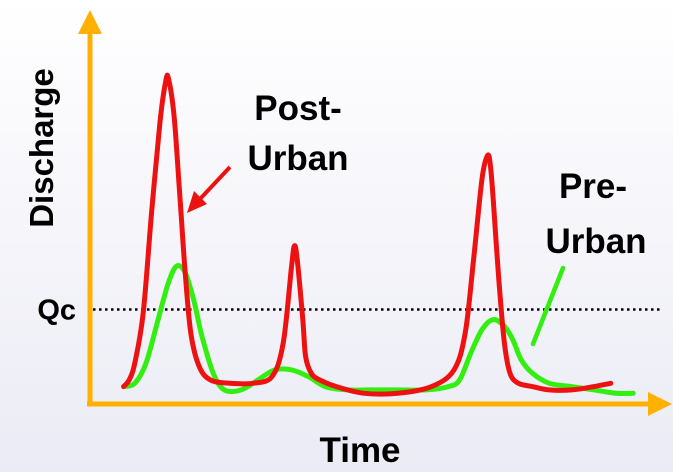 The image size is (673, 472). What do you see at coordinates (215, 183) in the screenshot?
I see `post-urban-pointer-arrow` at bounding box center [215, 183].